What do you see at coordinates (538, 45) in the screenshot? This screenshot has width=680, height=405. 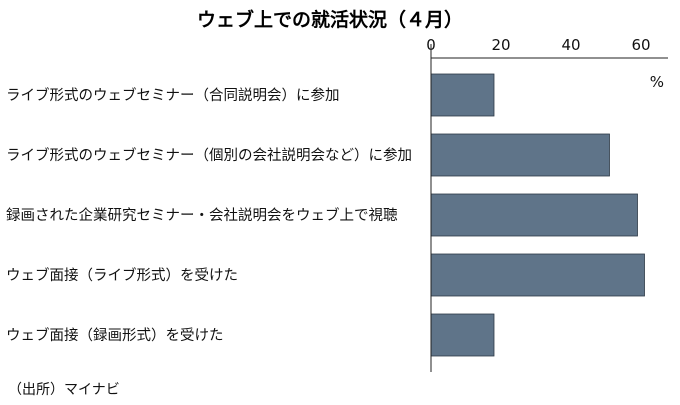 I see `x-axis-ticks: 0 20 40 60` at bounding box center [538, 45].